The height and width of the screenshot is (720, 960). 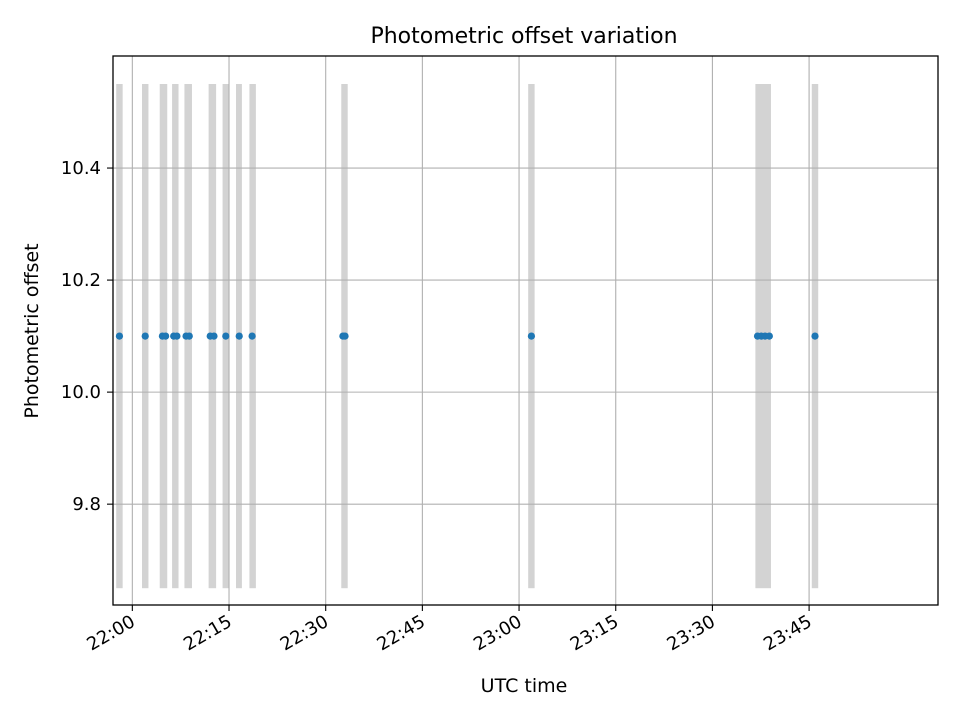 I want to click on x-tick-label-4: 23:00, so click(x=497, y=633).